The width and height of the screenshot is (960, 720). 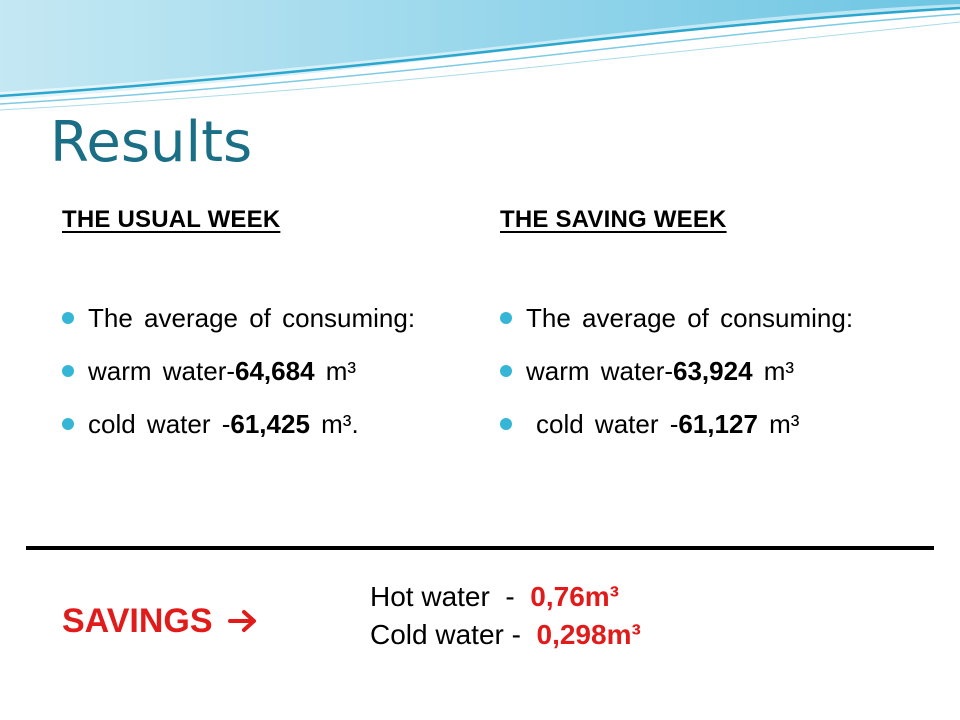 I want to click on list-item: cold water -61,127 m³, so click(x=700, y=424).